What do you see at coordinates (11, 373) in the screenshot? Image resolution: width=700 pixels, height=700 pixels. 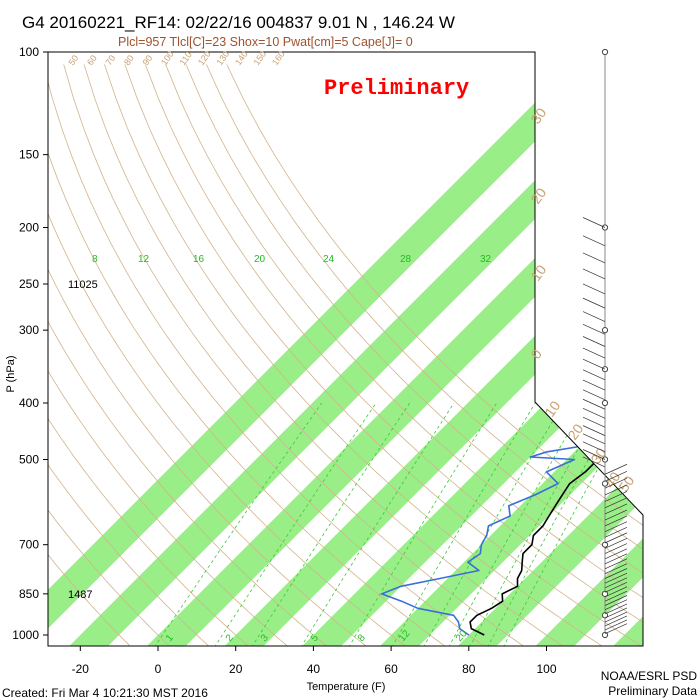 I see `y-axis-title: P (hPa)` at bounding box center [11, 373].